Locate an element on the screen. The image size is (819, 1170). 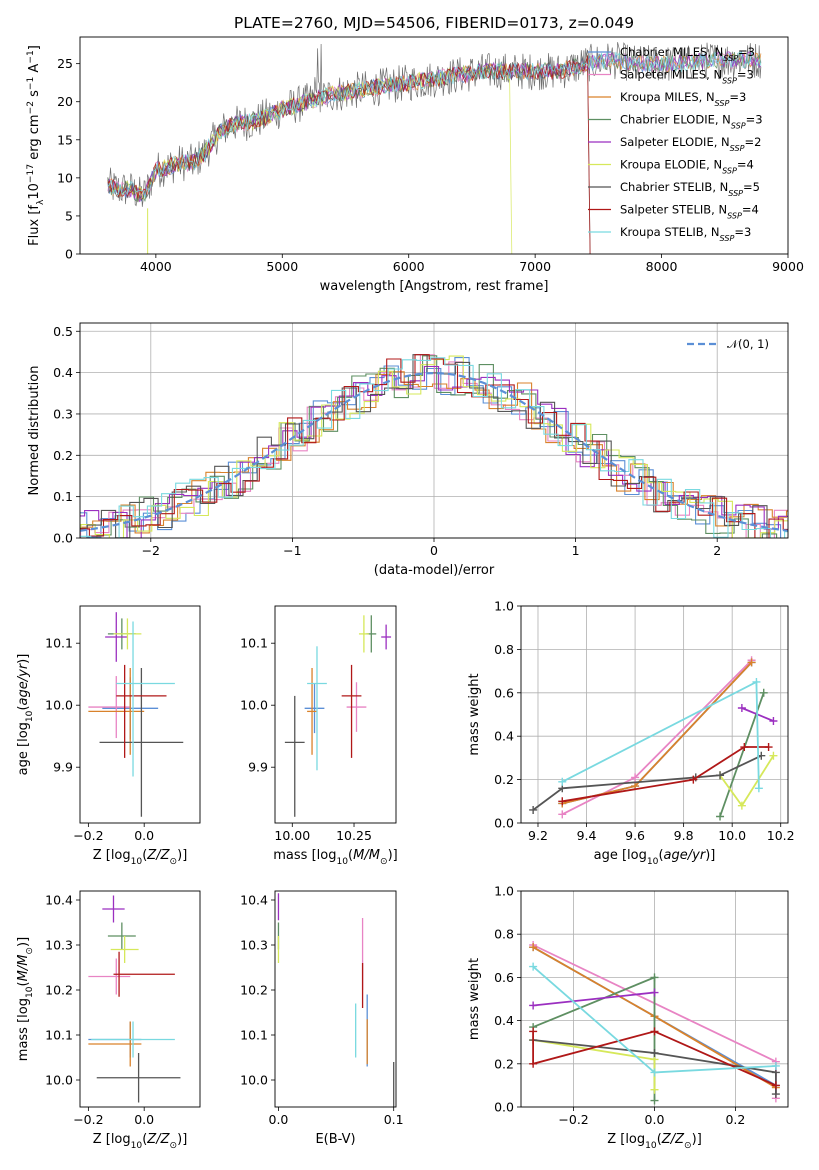
x-tick-label: 9.6 is located at coordinates (635, 835).